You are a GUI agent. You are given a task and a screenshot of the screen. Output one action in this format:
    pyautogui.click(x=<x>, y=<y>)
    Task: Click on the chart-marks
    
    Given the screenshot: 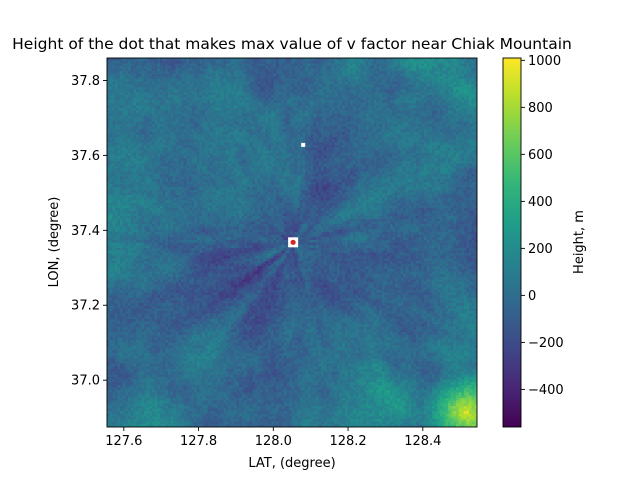 What is the action you would take?
    pyautogui.click(x=297, y=195)
    